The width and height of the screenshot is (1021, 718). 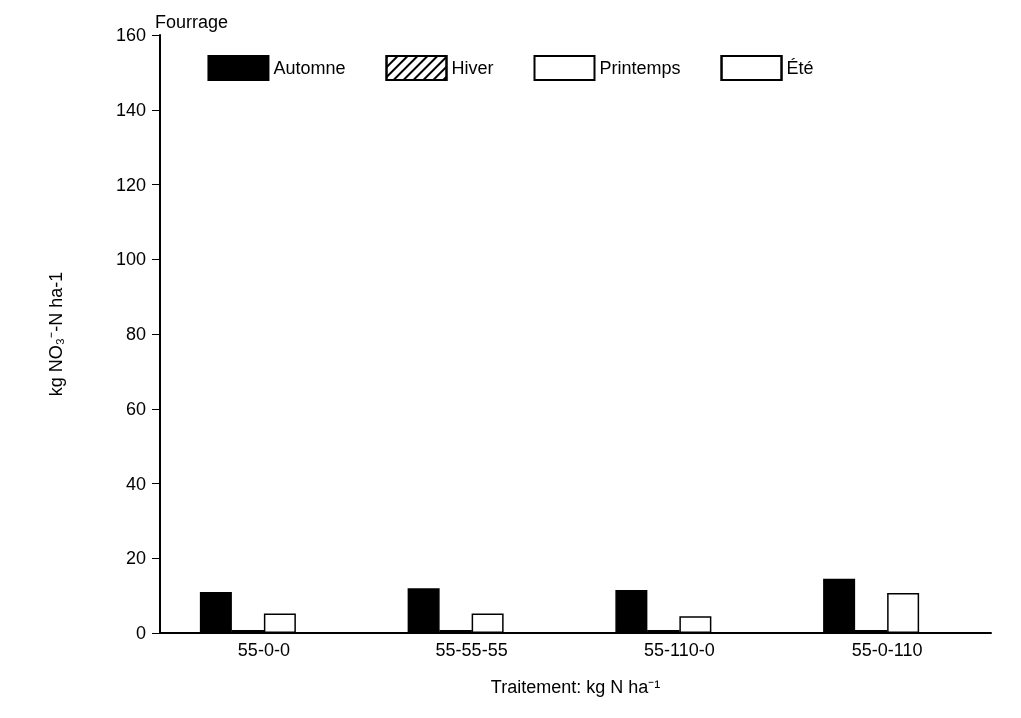 What do you see at coordinates (192, 22) in the screenshot?
I see `chart-title: Fourrage` at bounding box center [192, 22].